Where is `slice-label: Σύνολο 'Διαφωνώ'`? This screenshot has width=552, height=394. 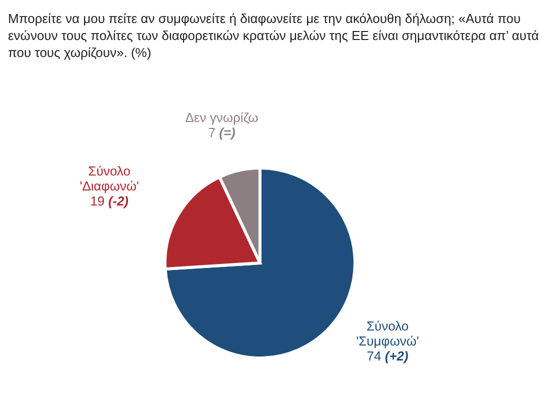 slice-label: Σύνολο 'Διαφωνώ' is located at coordinates (110, 178).